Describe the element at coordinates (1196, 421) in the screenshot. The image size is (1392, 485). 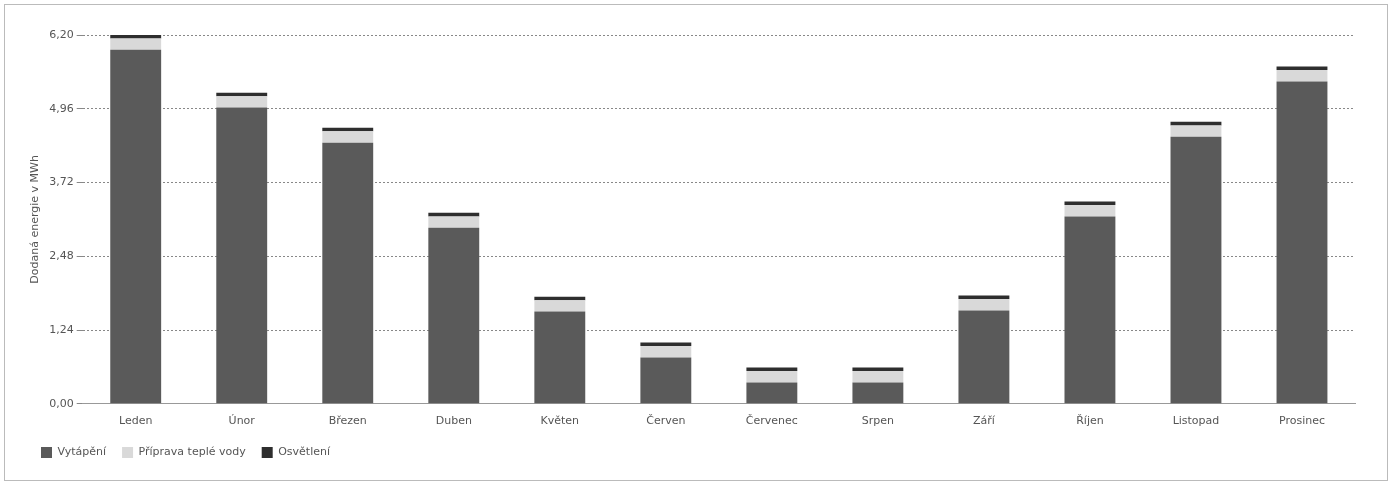
I see `x-tick-label: Listopad` at that location.